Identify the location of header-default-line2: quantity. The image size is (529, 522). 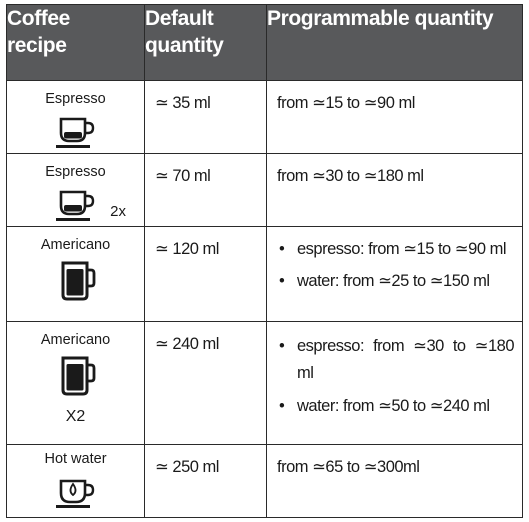
(184, 45).